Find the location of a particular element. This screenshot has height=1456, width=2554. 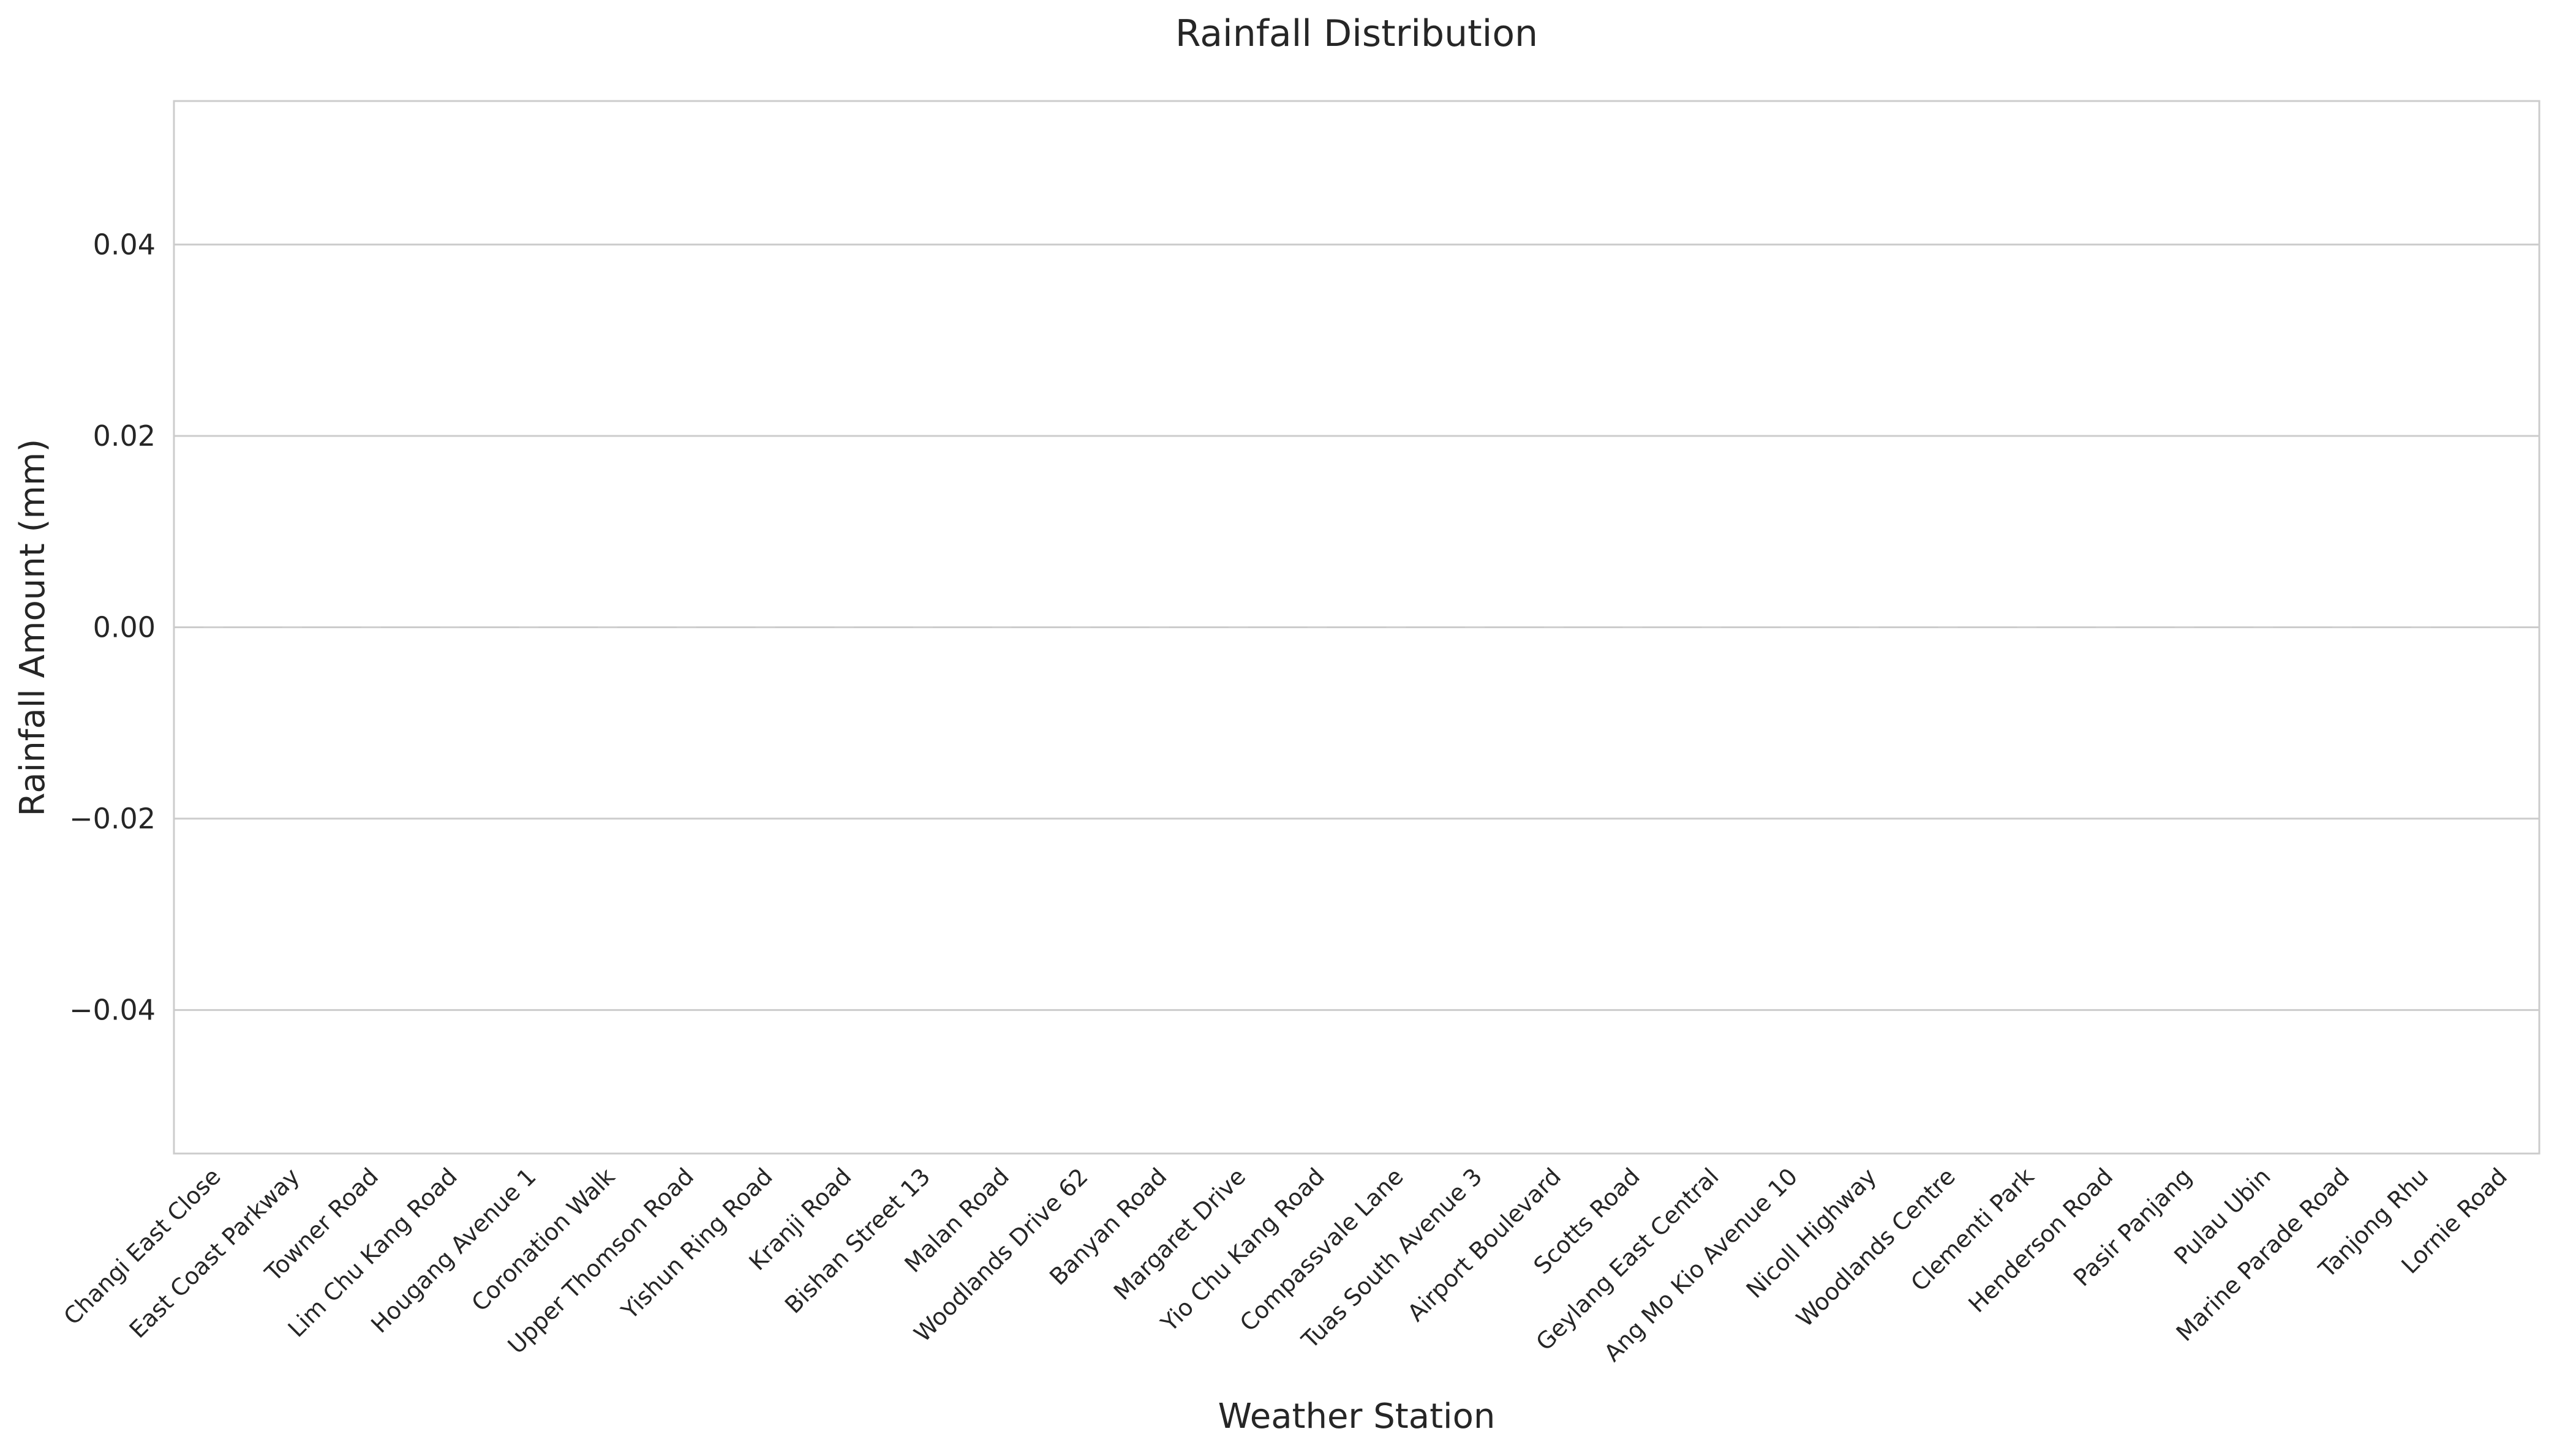

x-axis-label: Weather Station is located at coordinates (1357, 1416).